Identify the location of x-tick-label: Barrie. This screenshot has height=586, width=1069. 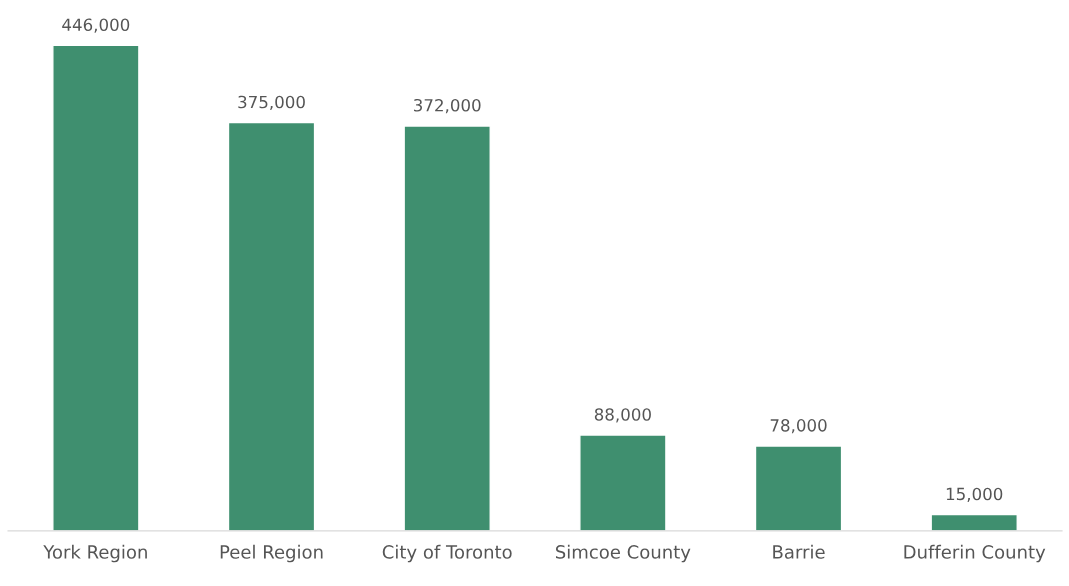
(799, 551).